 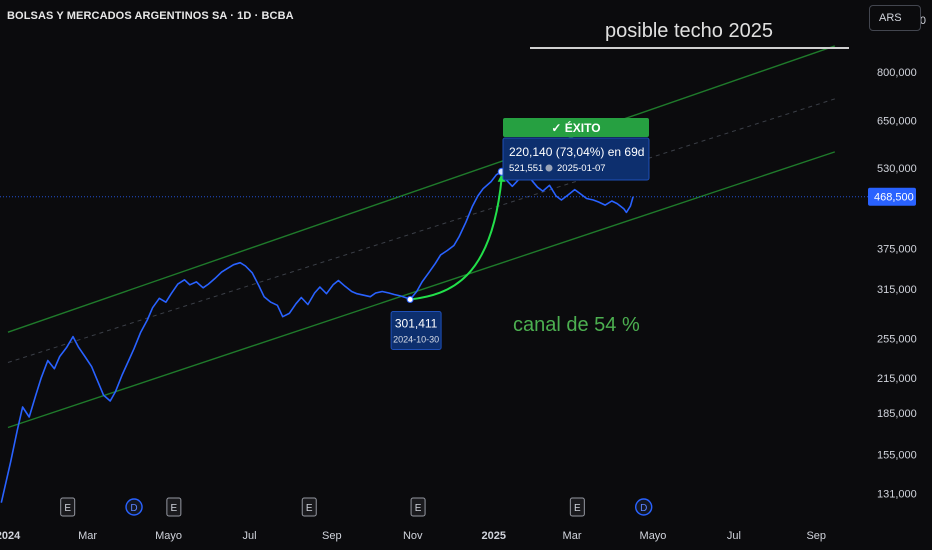 What do you see at coordinates (576, 325) in the screenshot?
I see `channel-label: canal de 54 %` at bounding box center [576, 325].